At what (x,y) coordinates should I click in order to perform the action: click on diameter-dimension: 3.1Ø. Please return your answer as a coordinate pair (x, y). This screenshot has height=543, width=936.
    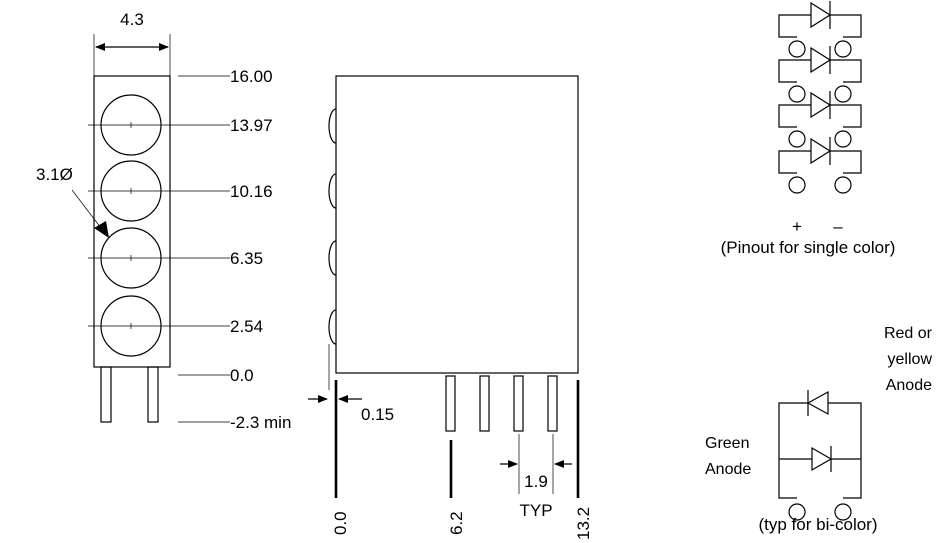
    Looking at the image, I should click on (54, 174).